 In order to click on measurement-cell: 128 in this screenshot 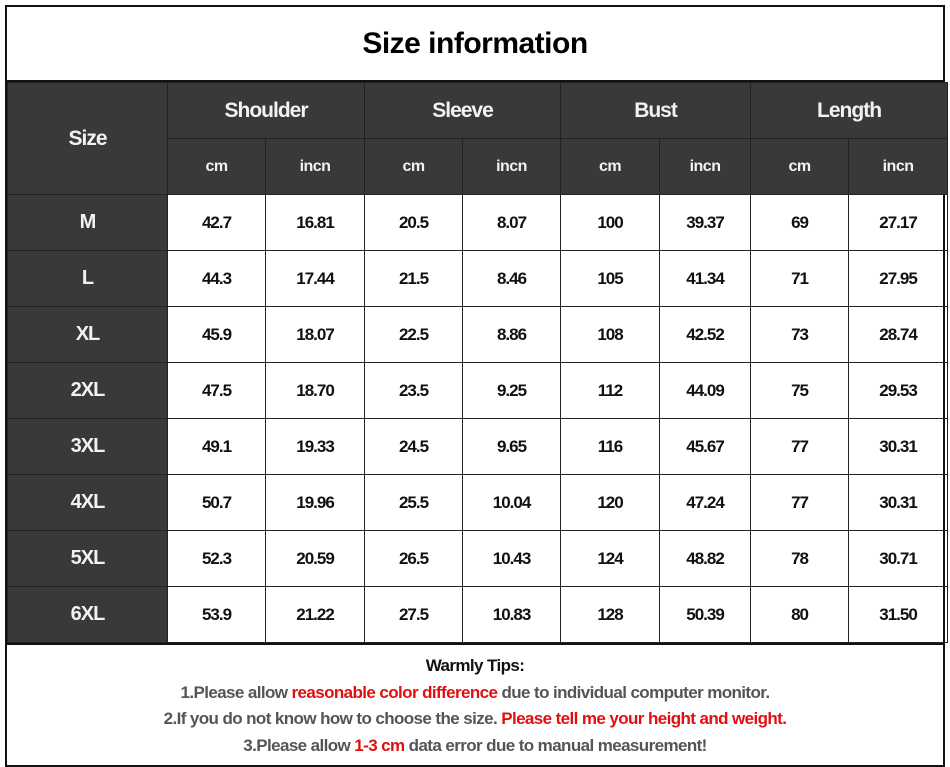, I will do `click(610, 614)`.